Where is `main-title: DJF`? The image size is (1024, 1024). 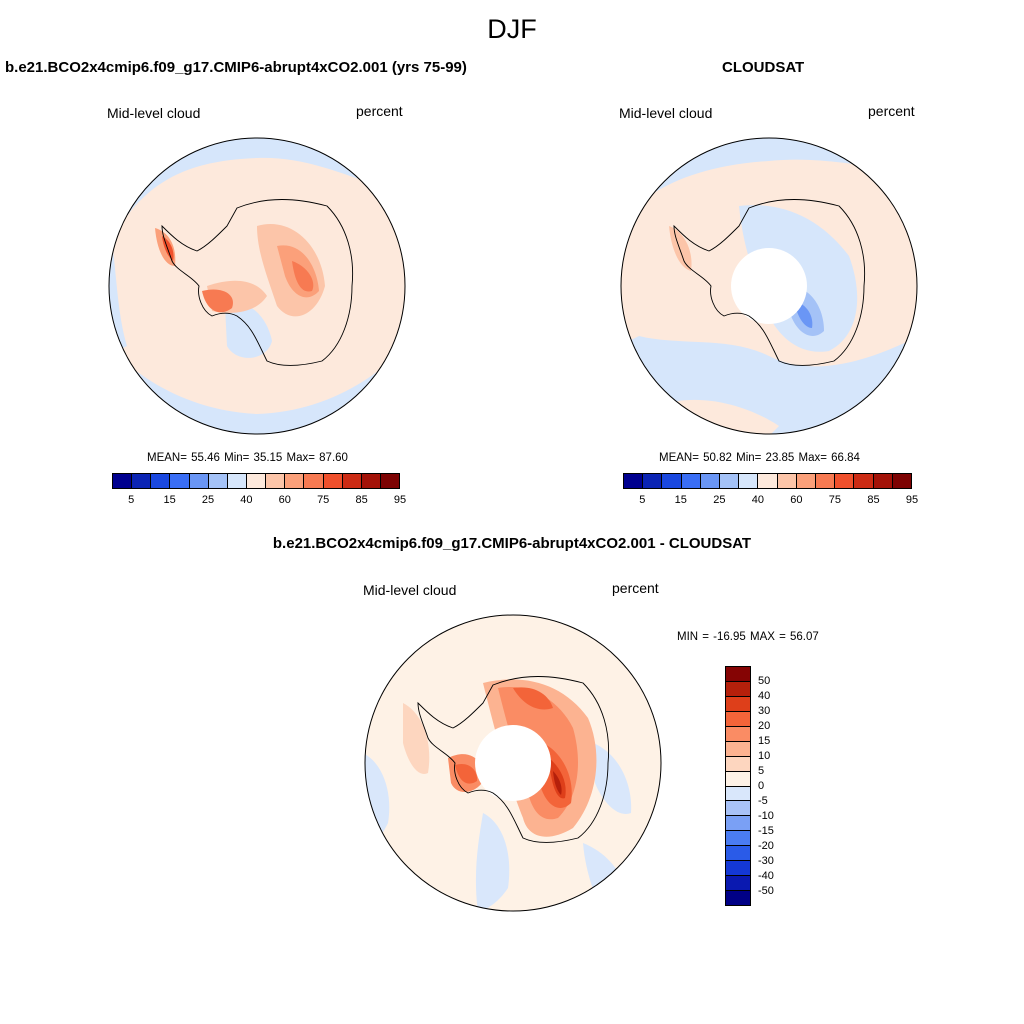 main-title: DJF is located at coordinates (512, 29).